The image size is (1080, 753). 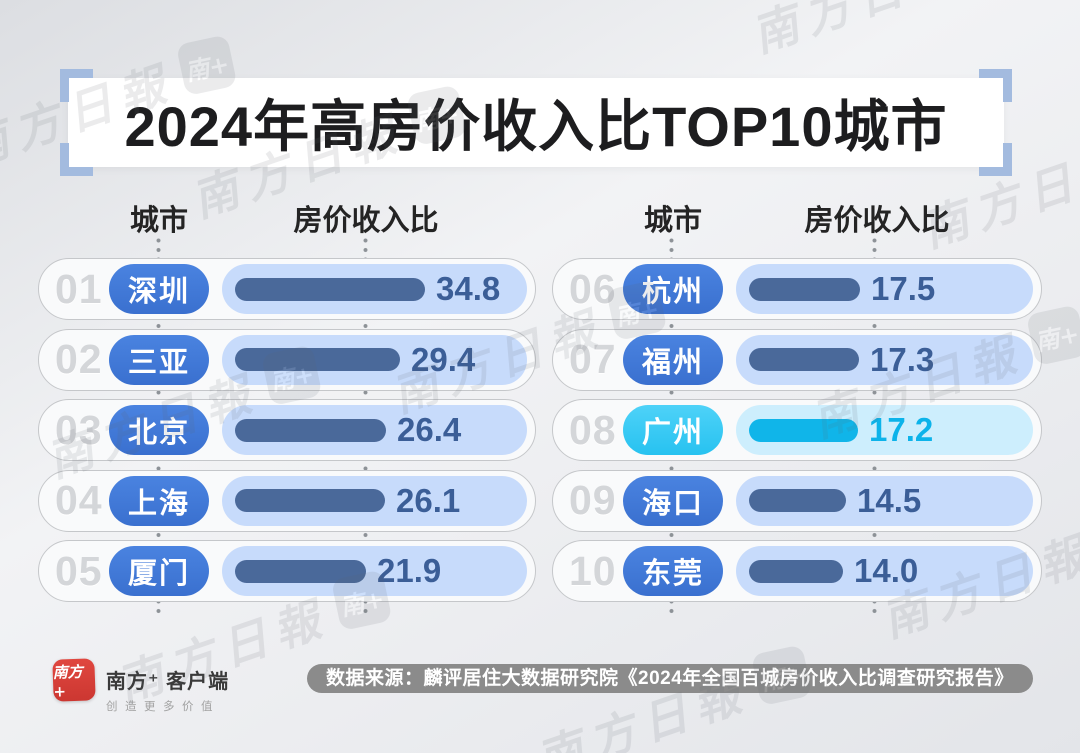 I want to click on page-title: 2024年高房价收入比TOP10城市, so click(x=536, y=126).